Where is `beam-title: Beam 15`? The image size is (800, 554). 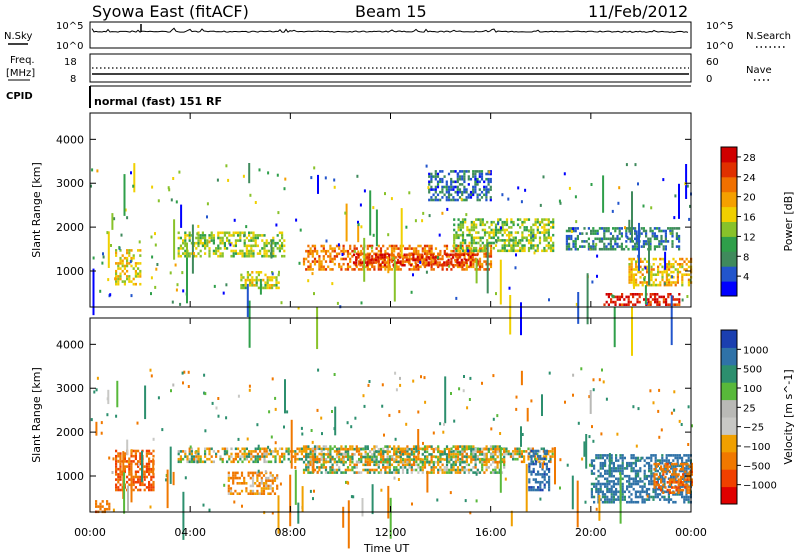 beam-title: Beam 15 is located at coordinates (391, 11).